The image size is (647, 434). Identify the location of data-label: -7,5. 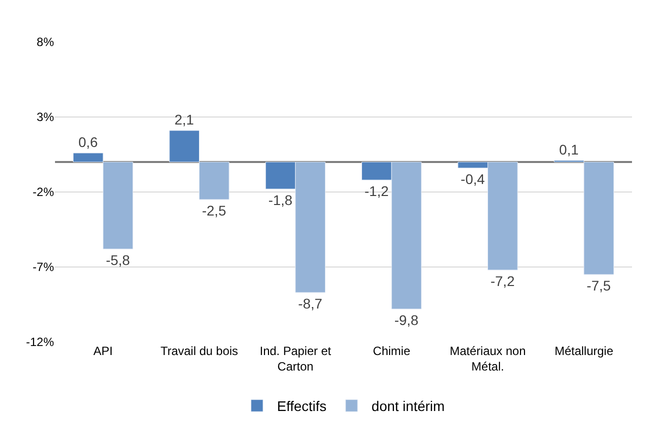
(598, 286).